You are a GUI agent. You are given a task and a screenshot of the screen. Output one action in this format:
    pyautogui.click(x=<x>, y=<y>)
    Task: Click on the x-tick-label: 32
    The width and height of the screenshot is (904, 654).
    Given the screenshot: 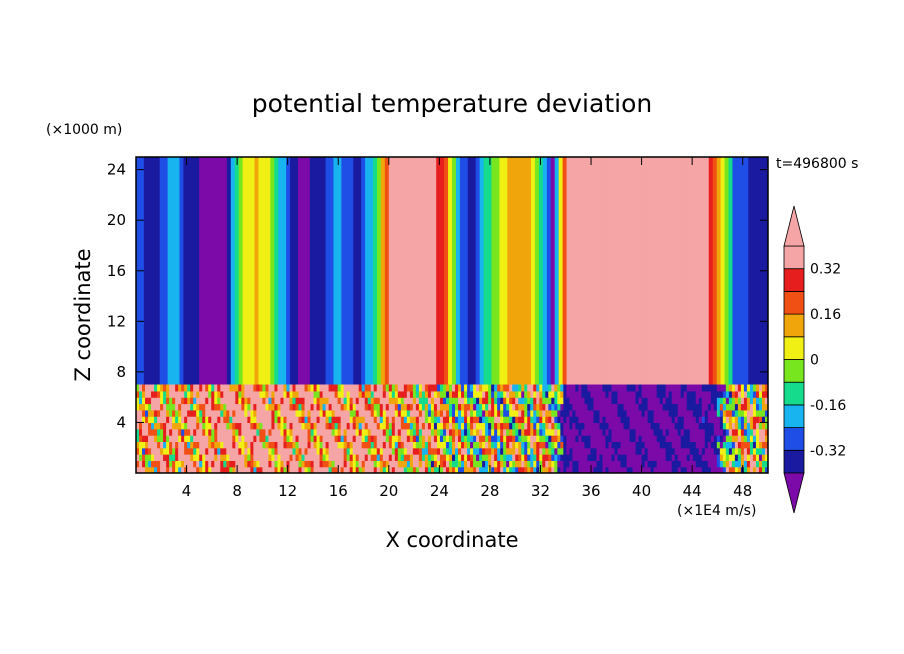 What is the action you would take?
    pyautogui.click(x=540, y=491)
    